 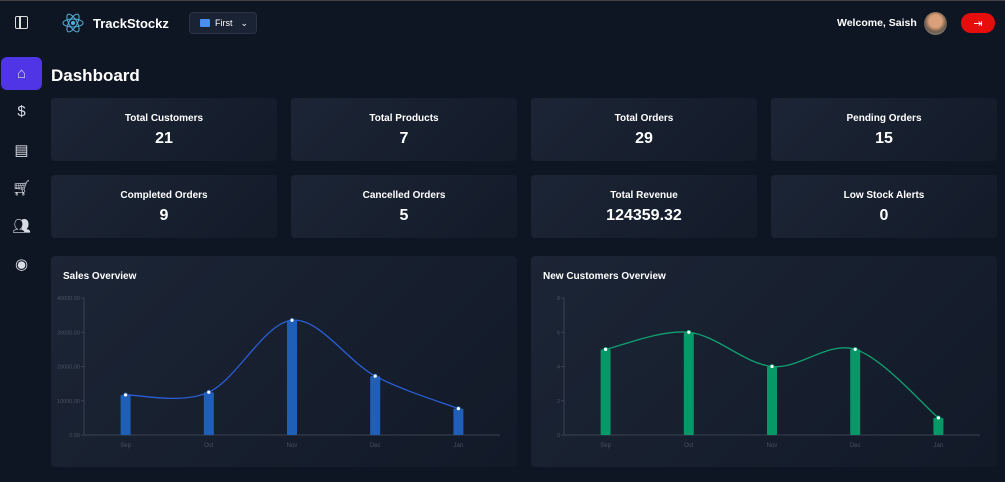 I want to click on sidebar-item-home: ⌂, so click(x=21, y=73).